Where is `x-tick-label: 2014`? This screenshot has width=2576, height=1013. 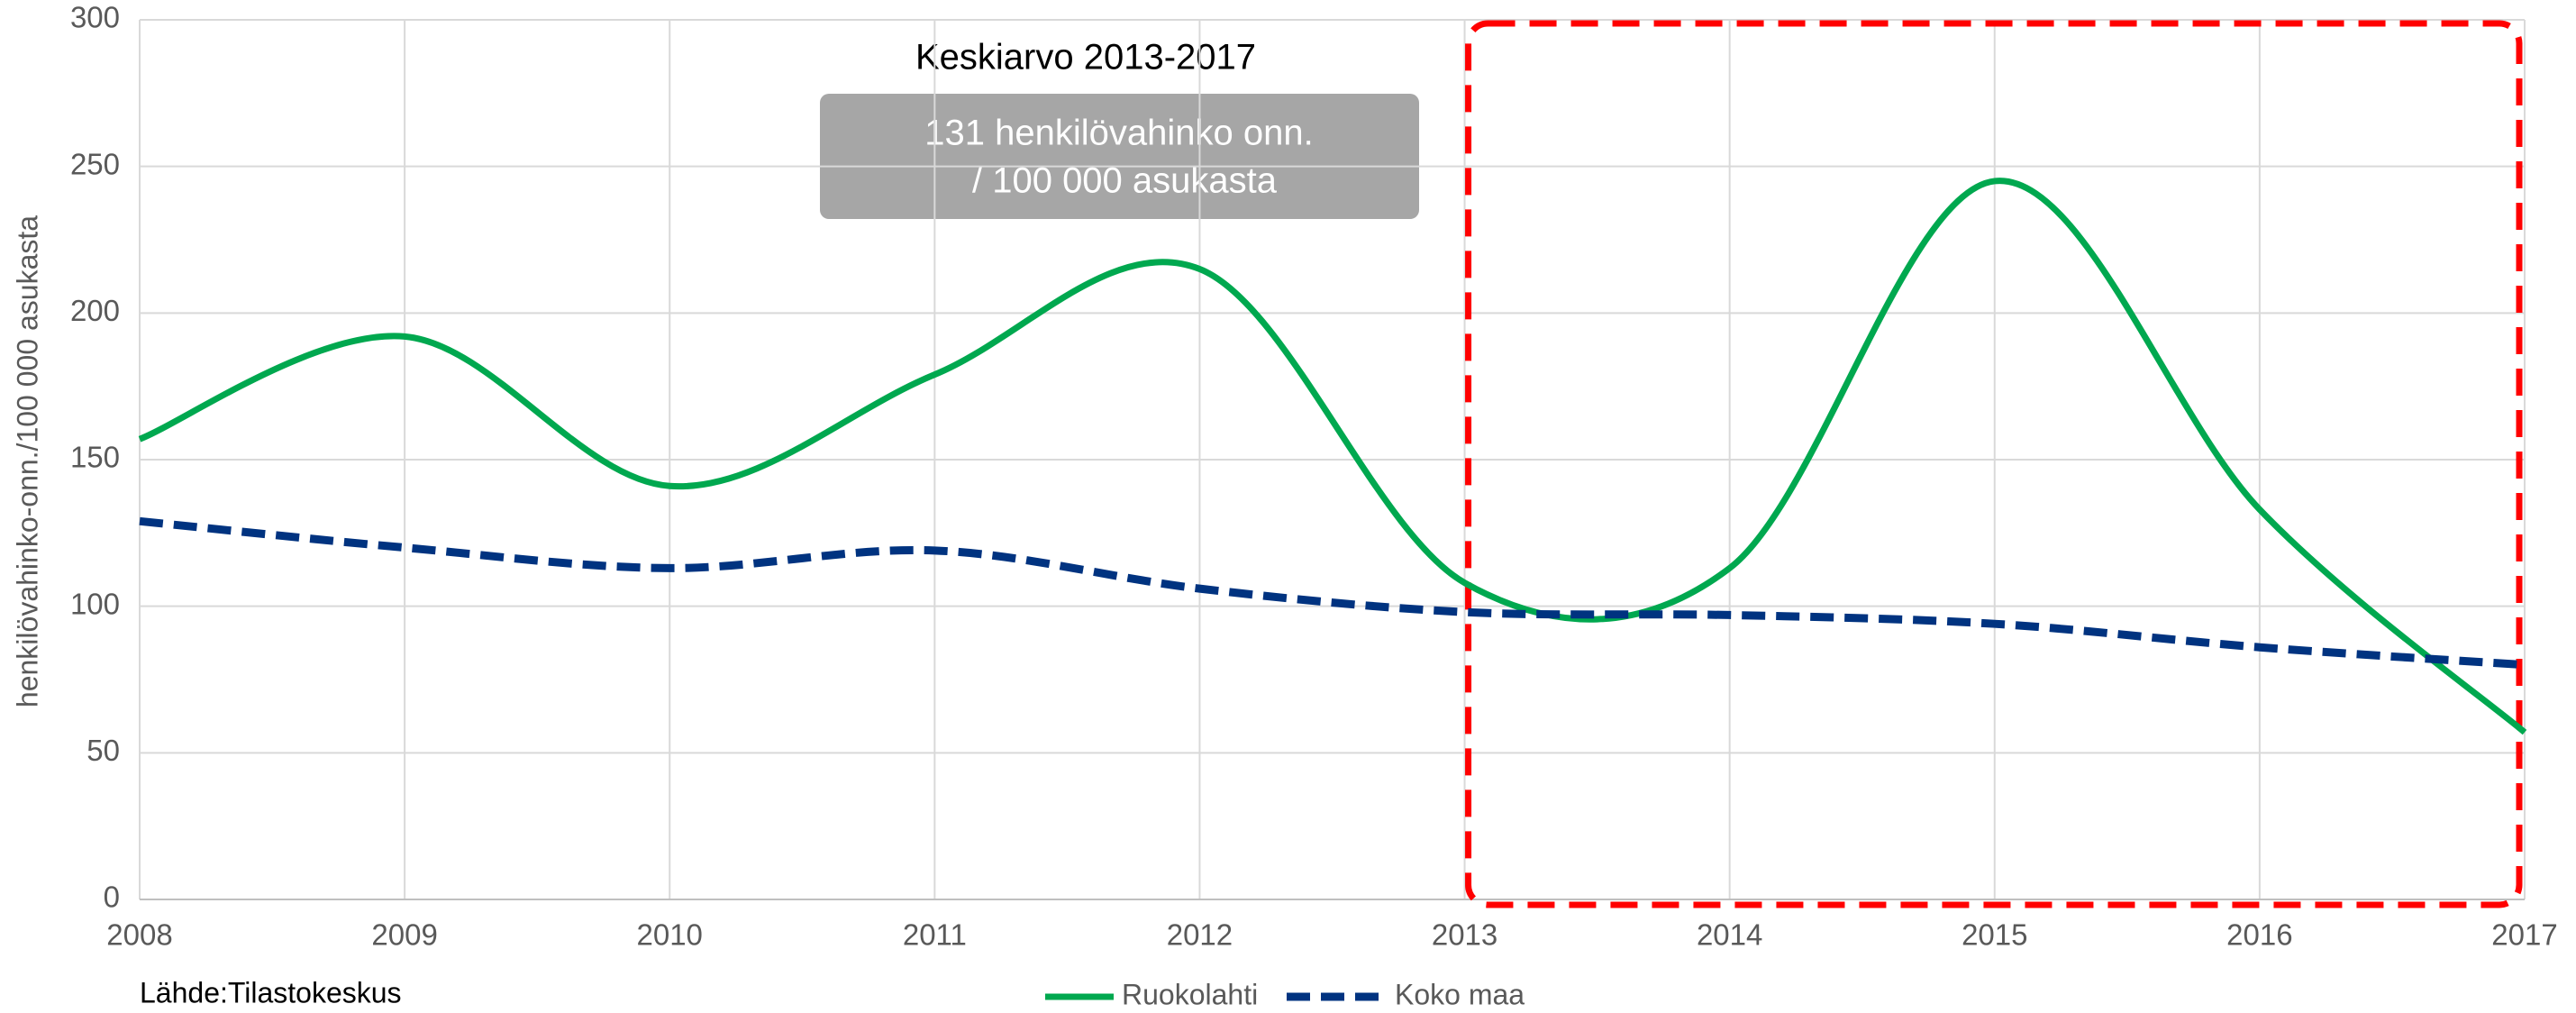 x-tick-label: 2014 is located at coordinates (1729, 935).